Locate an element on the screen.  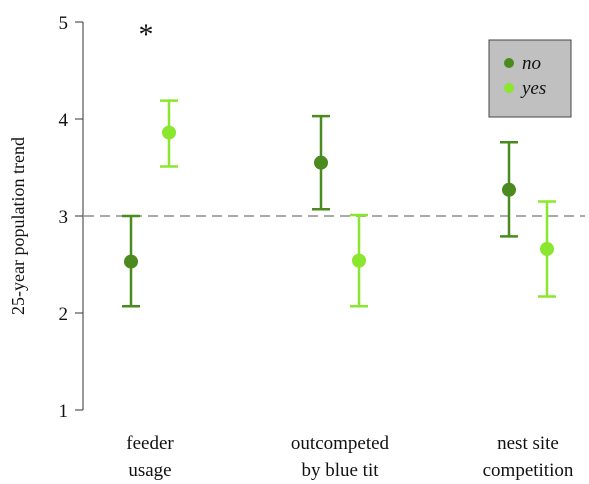
category-label-line: outcompeted is located at coordinates (340, 443).